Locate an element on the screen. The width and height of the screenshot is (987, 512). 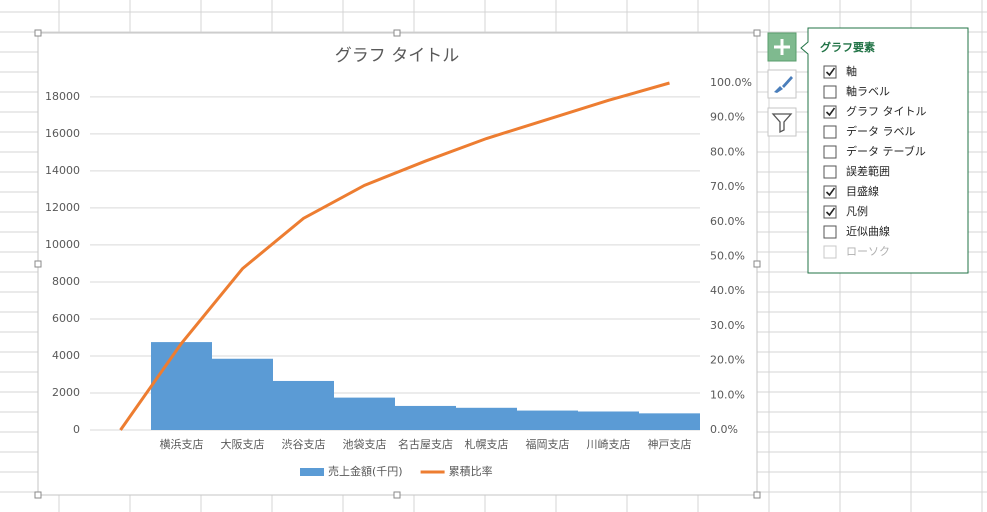
legend-label: 累積比率 is located at coordinates (471, 471).